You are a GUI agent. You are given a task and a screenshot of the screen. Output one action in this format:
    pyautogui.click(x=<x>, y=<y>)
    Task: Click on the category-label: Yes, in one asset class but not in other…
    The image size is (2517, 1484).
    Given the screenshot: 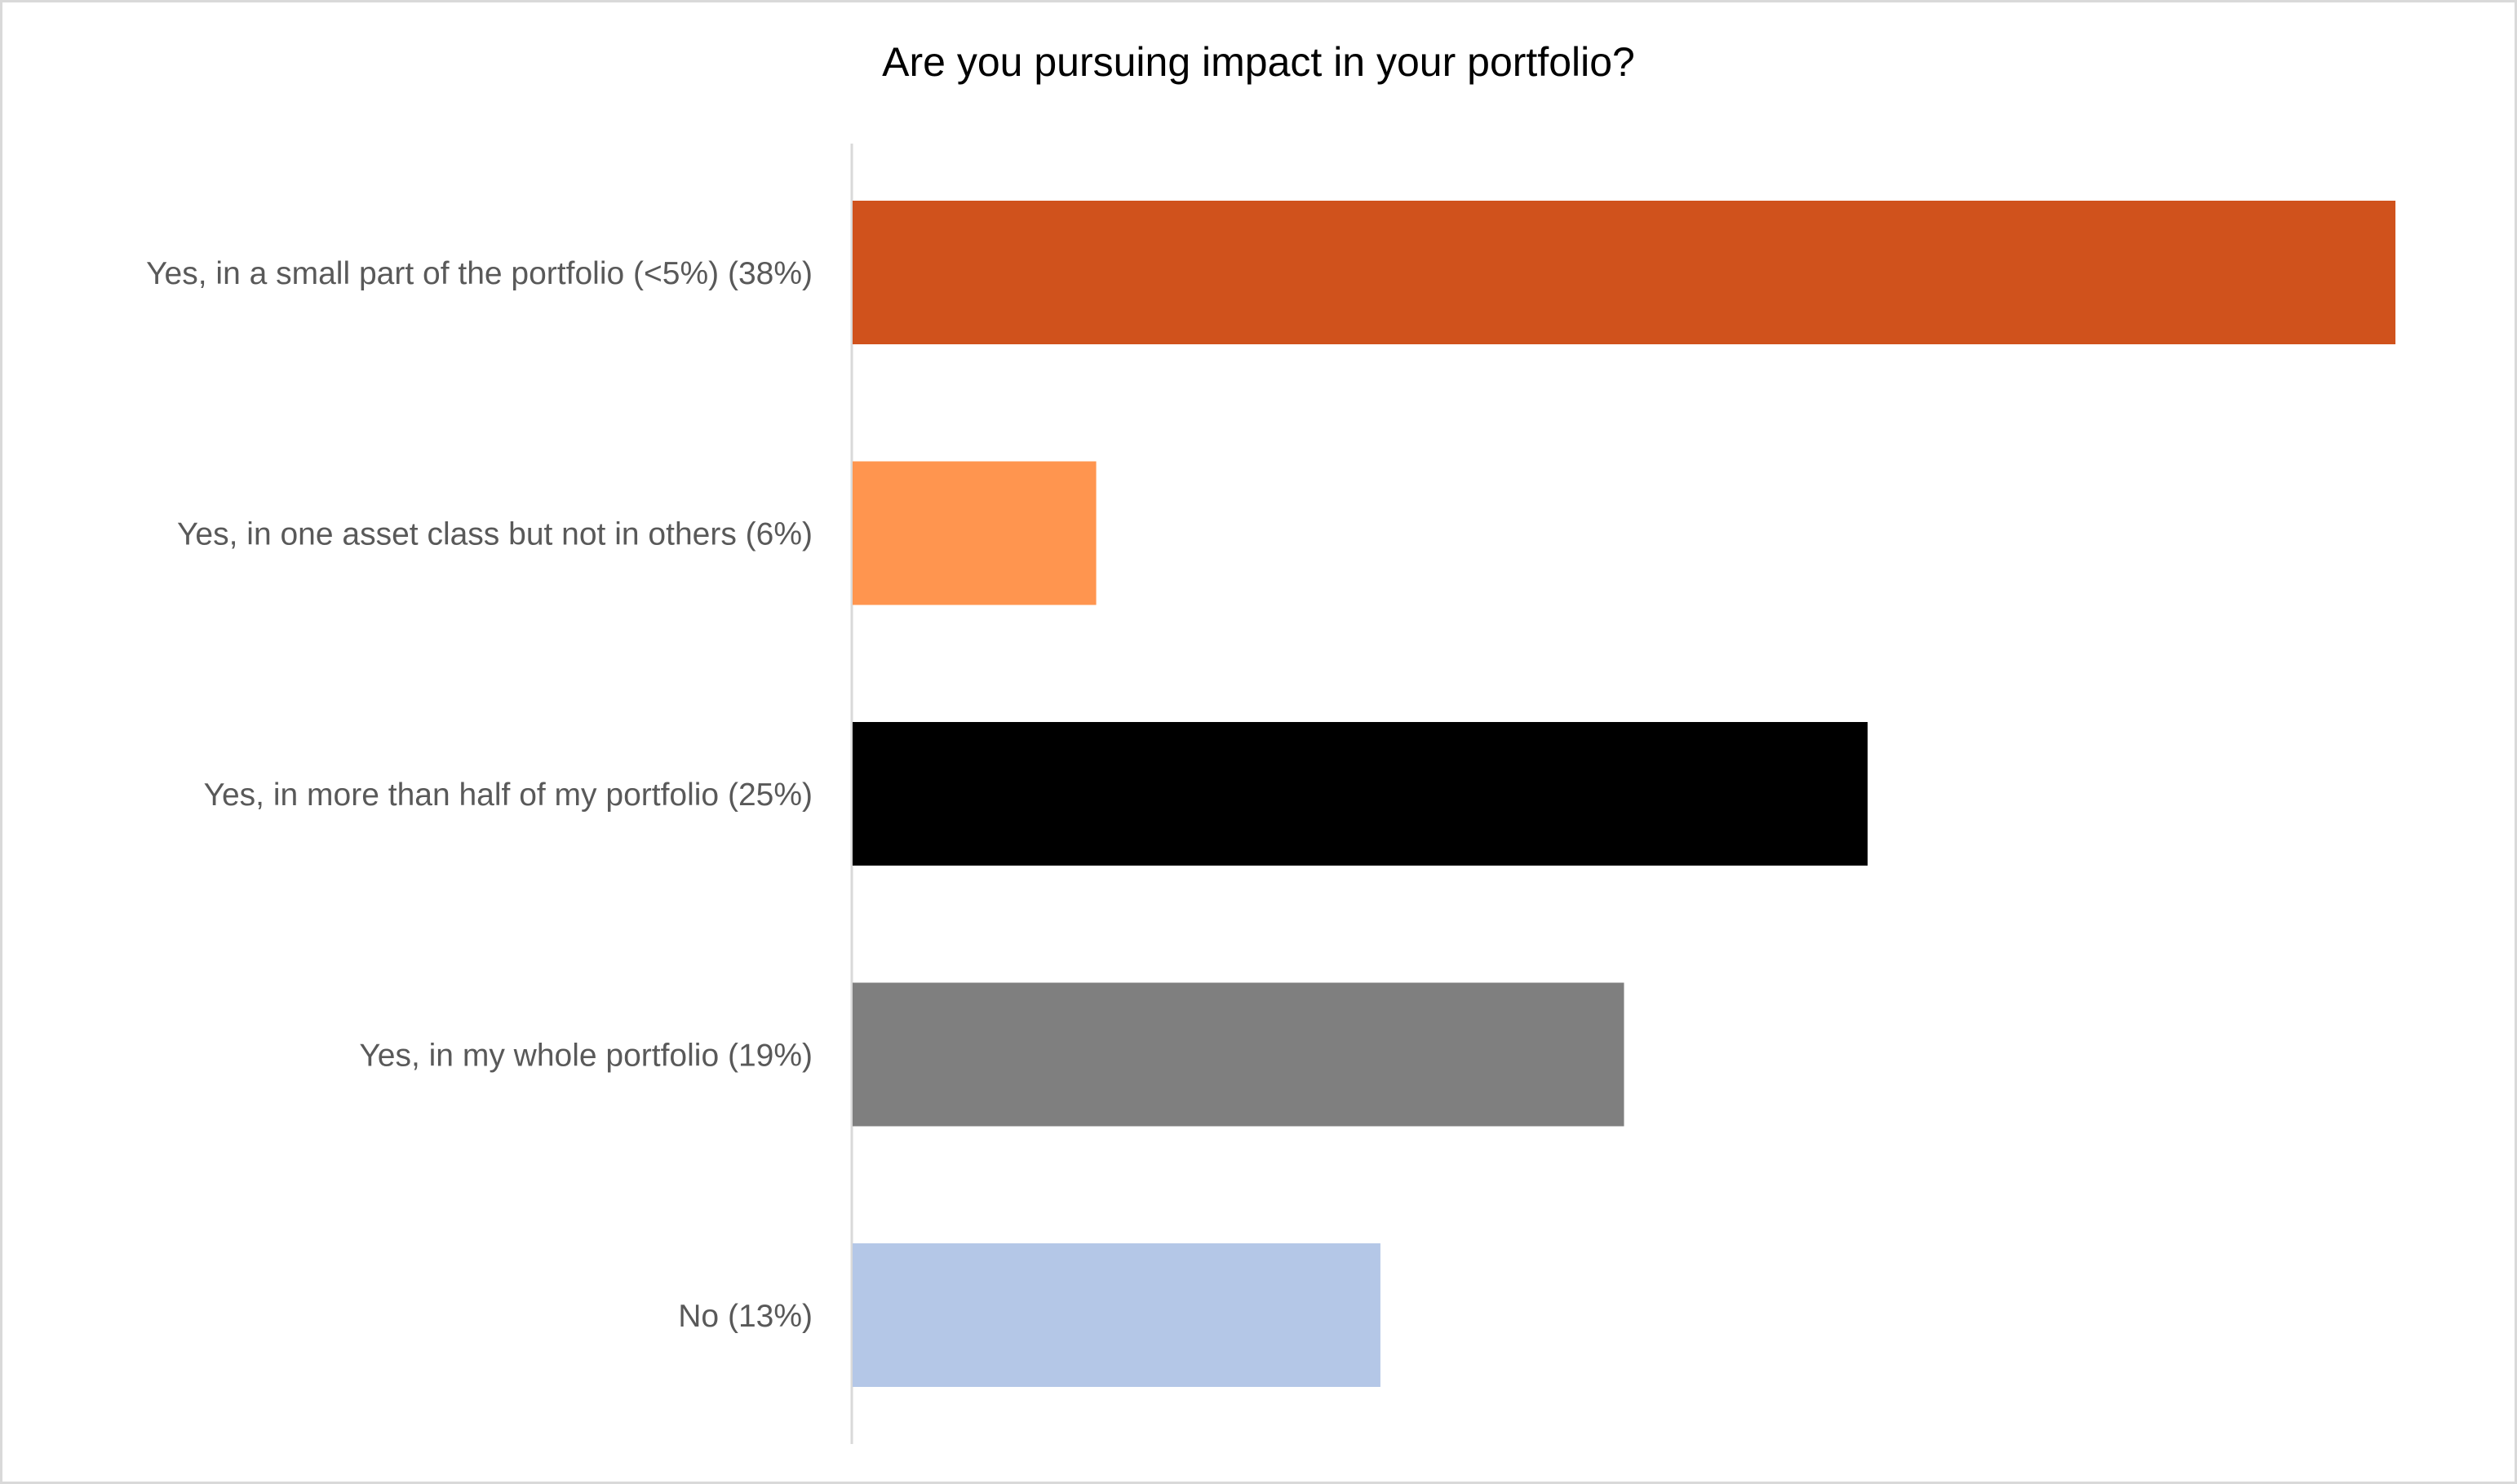 What is the action you would take?
    pyautogui.click(x=495, y=534)
    